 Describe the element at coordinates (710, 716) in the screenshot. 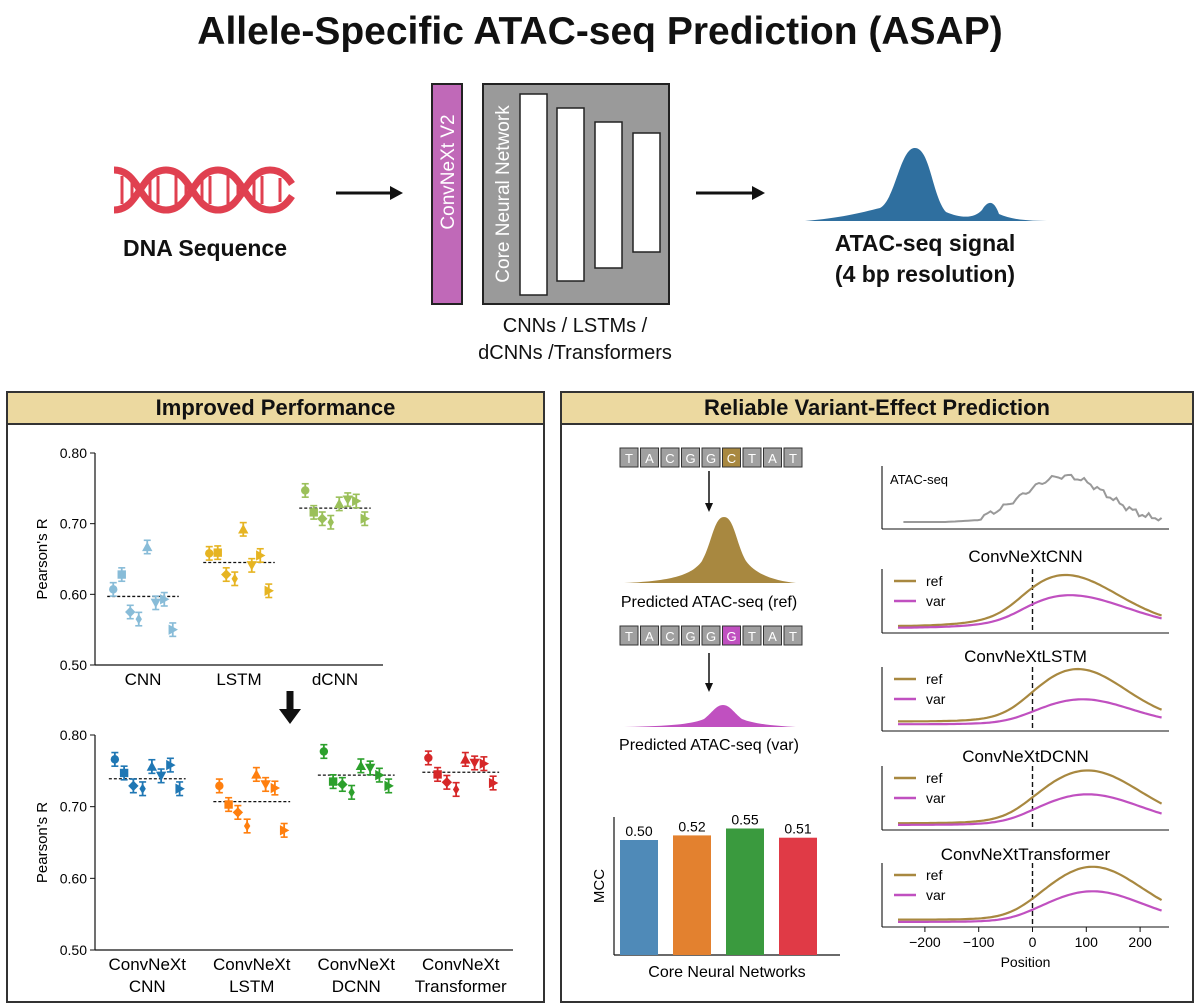

I see `var-prediction-shape` at that location.